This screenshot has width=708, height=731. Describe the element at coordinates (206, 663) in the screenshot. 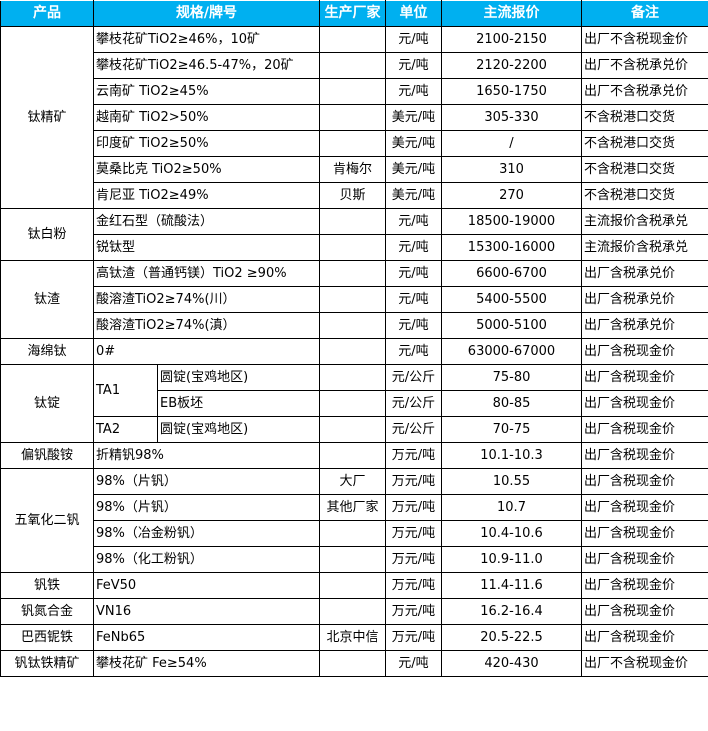

I see `spec-cell: 攀枝花矿 Fe≥54%` at that location.